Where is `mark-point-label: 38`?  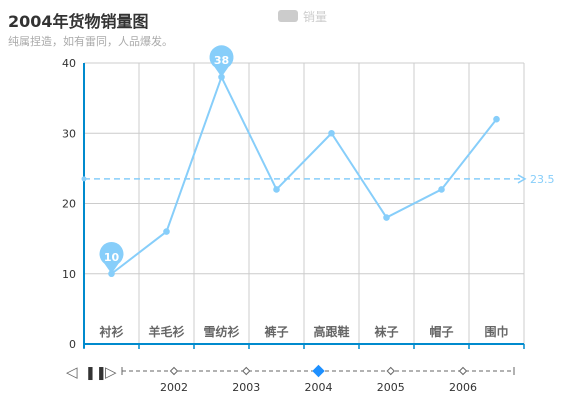
mark-point-label: 38 is located at coordinates (221, 60).